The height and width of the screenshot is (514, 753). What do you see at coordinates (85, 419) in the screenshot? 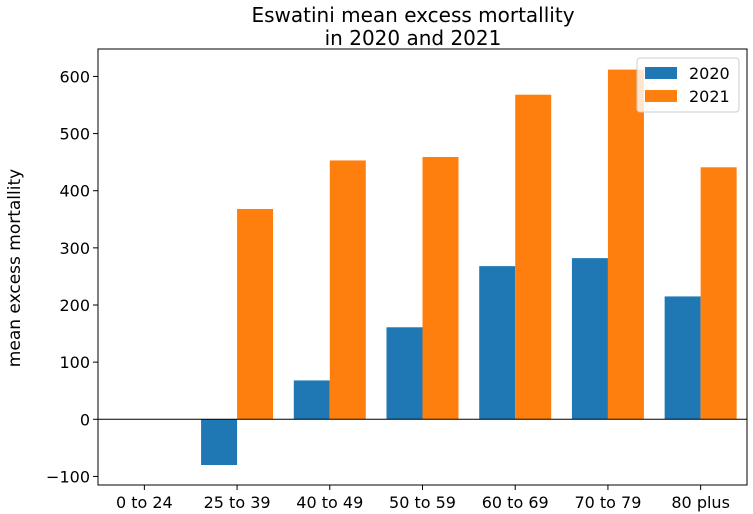
I see `y-tick-label: 0` at bounding box center [85, 419].